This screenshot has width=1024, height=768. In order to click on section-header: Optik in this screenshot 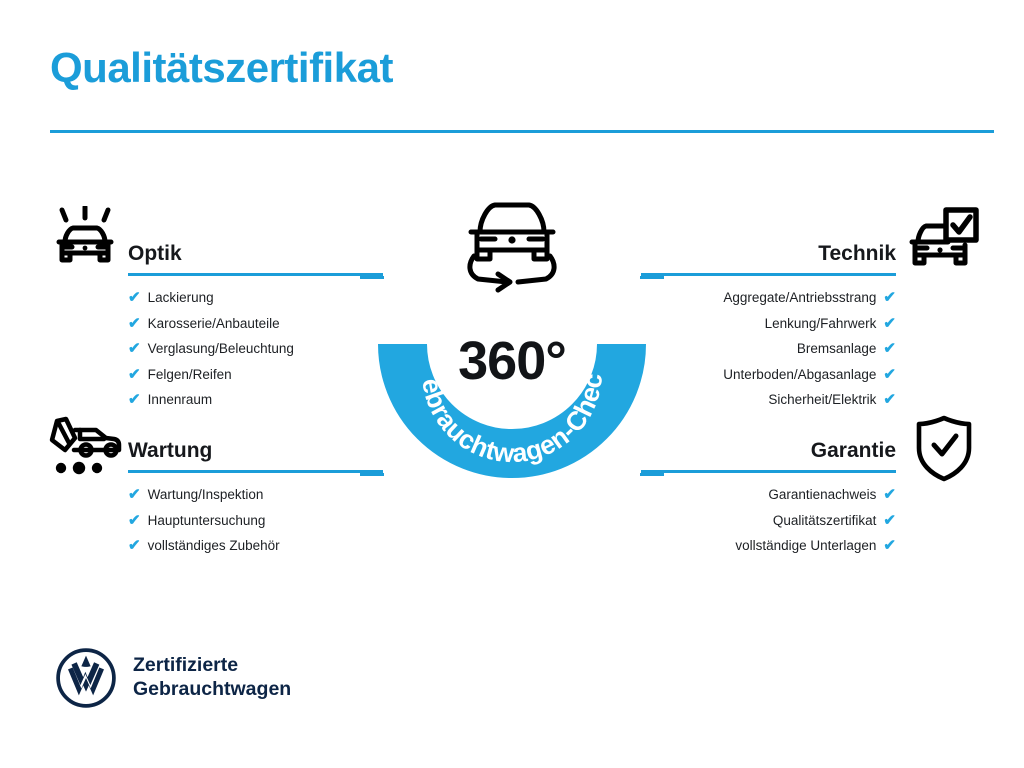, I will do `click(255, 254)`.